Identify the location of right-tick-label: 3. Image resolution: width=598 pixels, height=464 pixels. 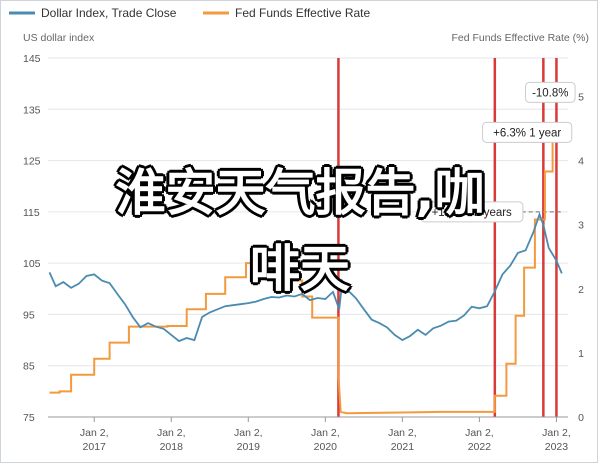
(581, 226).